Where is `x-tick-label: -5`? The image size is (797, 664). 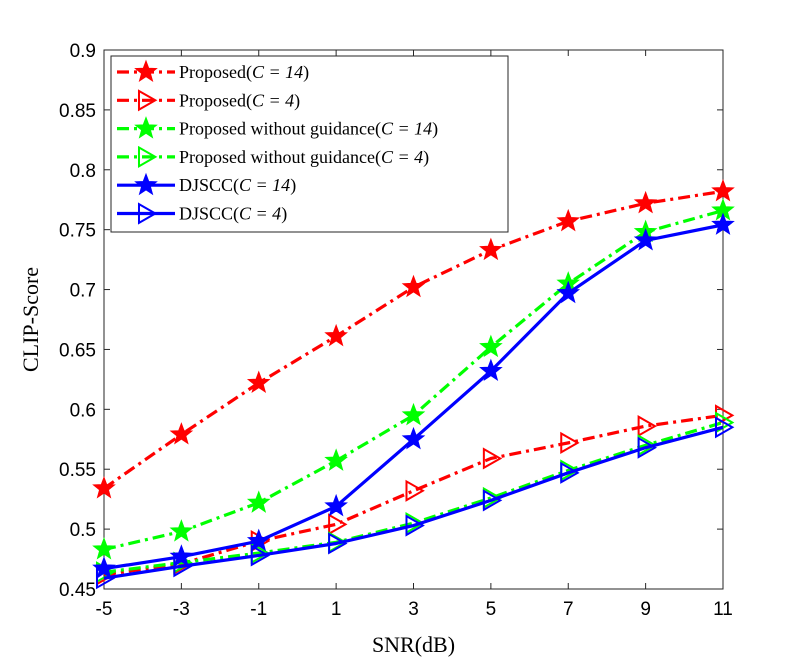 x-tick-label: -5 is located at coordinates (104, 609).